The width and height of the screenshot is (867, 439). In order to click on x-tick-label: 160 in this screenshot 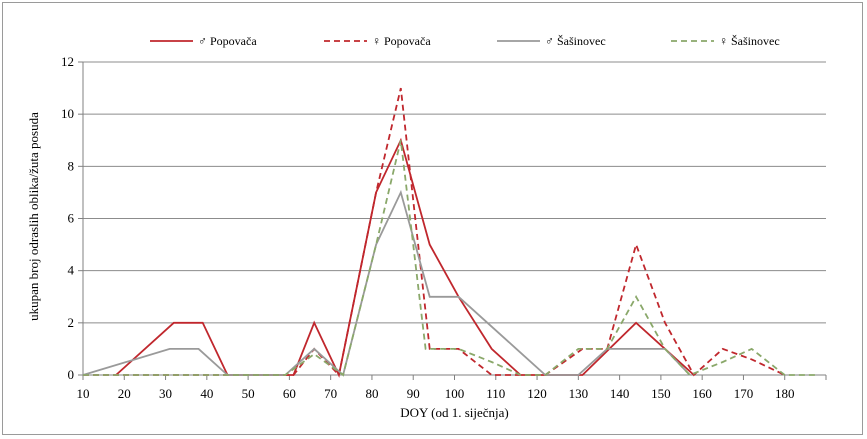, I will do `click(702, 393)`.